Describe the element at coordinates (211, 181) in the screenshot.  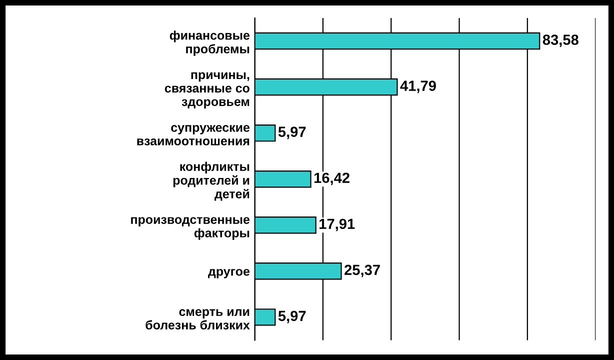
I see `y-tick-label: конфликты родителей и детей` at that location.